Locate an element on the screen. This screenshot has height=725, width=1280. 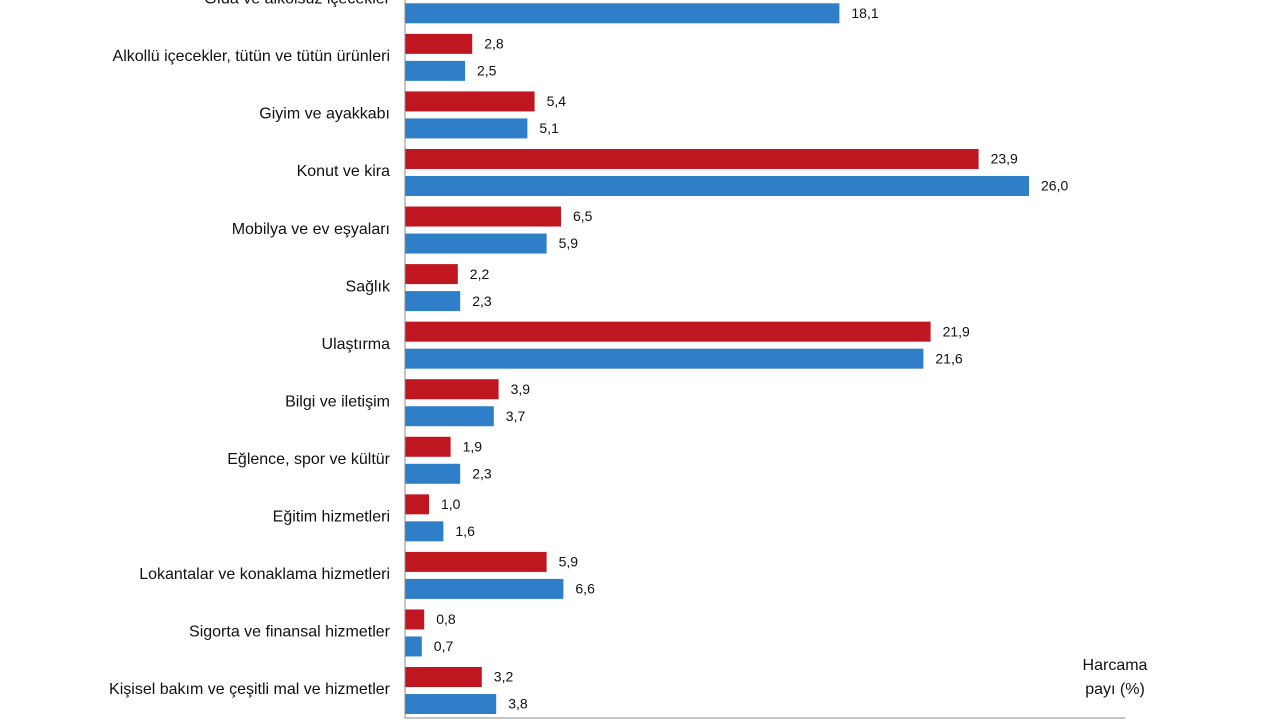
y-tick-label: Eğlence, spor ve kültür is located at coordinates (308, 459).